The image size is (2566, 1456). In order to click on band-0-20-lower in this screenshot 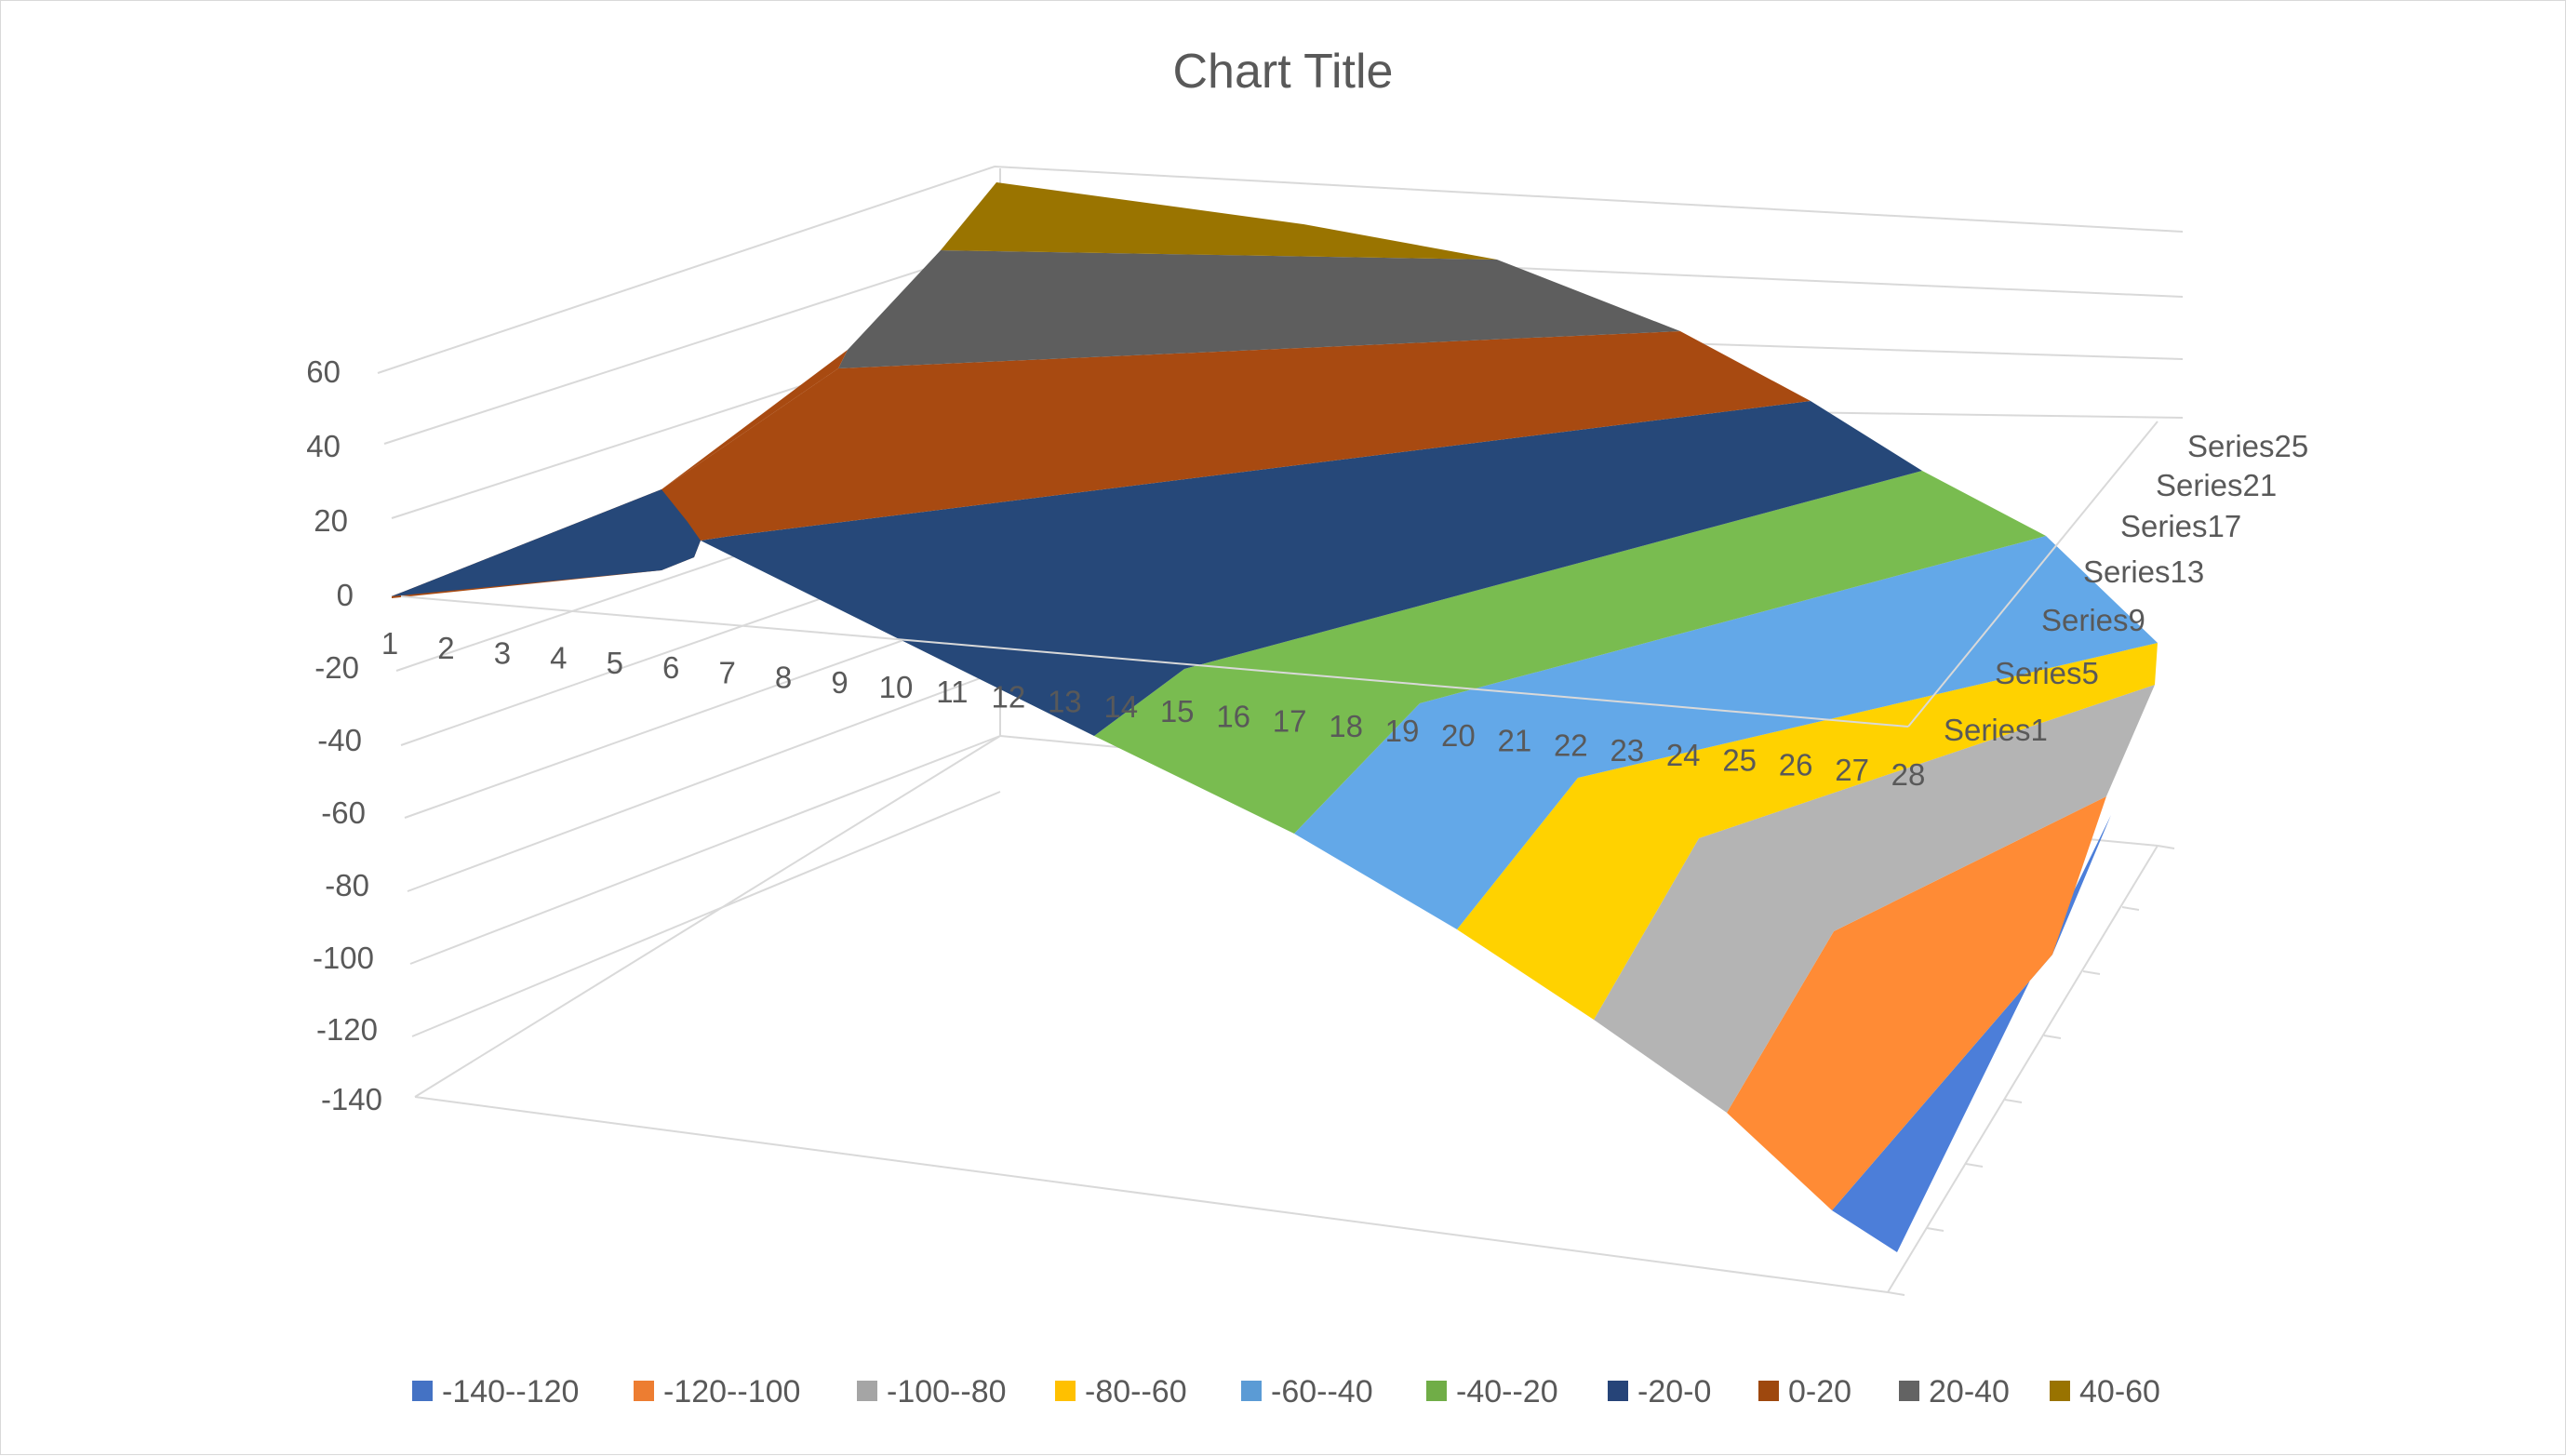, I will do `click(1101, 464)`.